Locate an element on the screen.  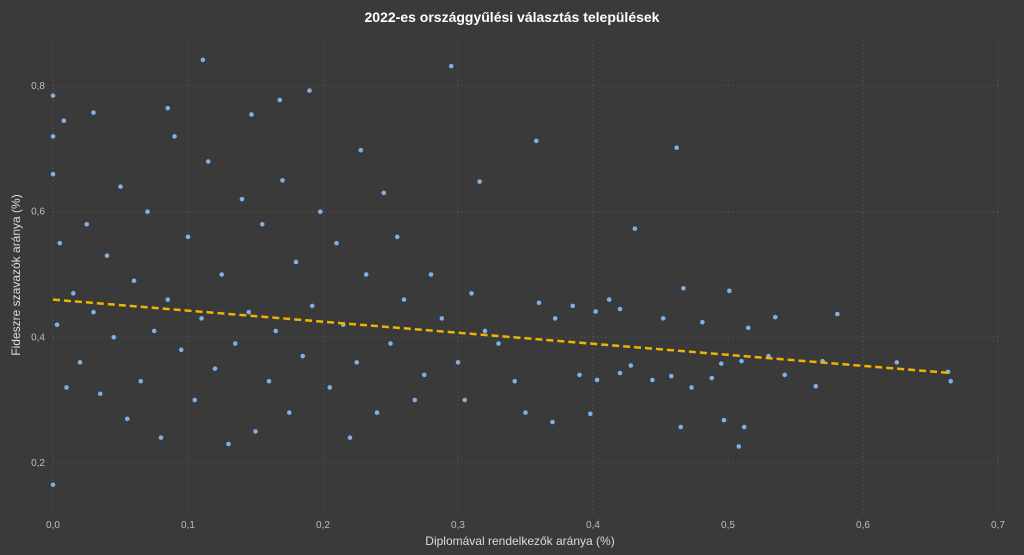
y-tick-label: 0,2 is located at coordinates (38, 463).